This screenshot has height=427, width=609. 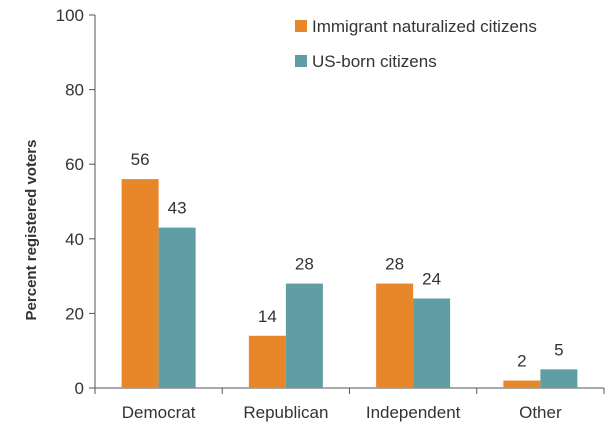 I want to click on y-axis: 0 20 40 60 80 100, so click(x=76, y=202).